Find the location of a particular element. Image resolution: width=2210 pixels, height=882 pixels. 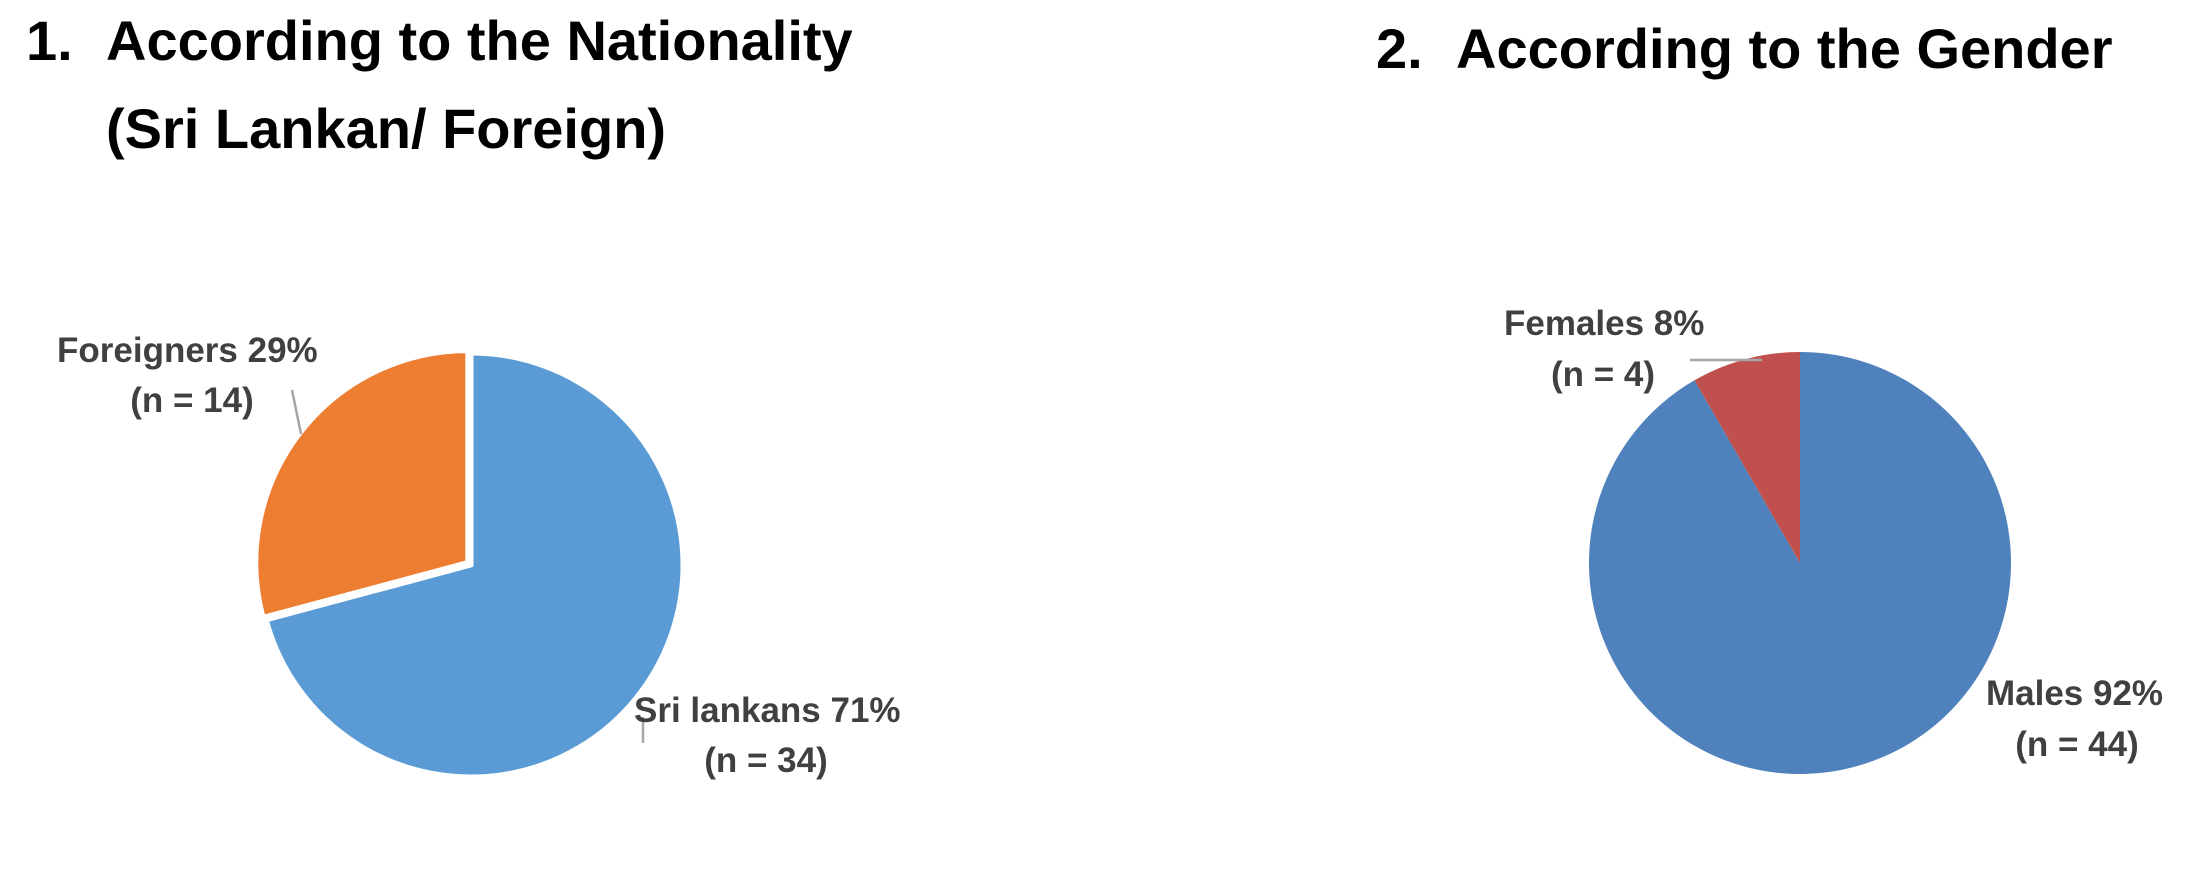

slice-n-males: (n = 44) is located at coordinates (2077, 744).